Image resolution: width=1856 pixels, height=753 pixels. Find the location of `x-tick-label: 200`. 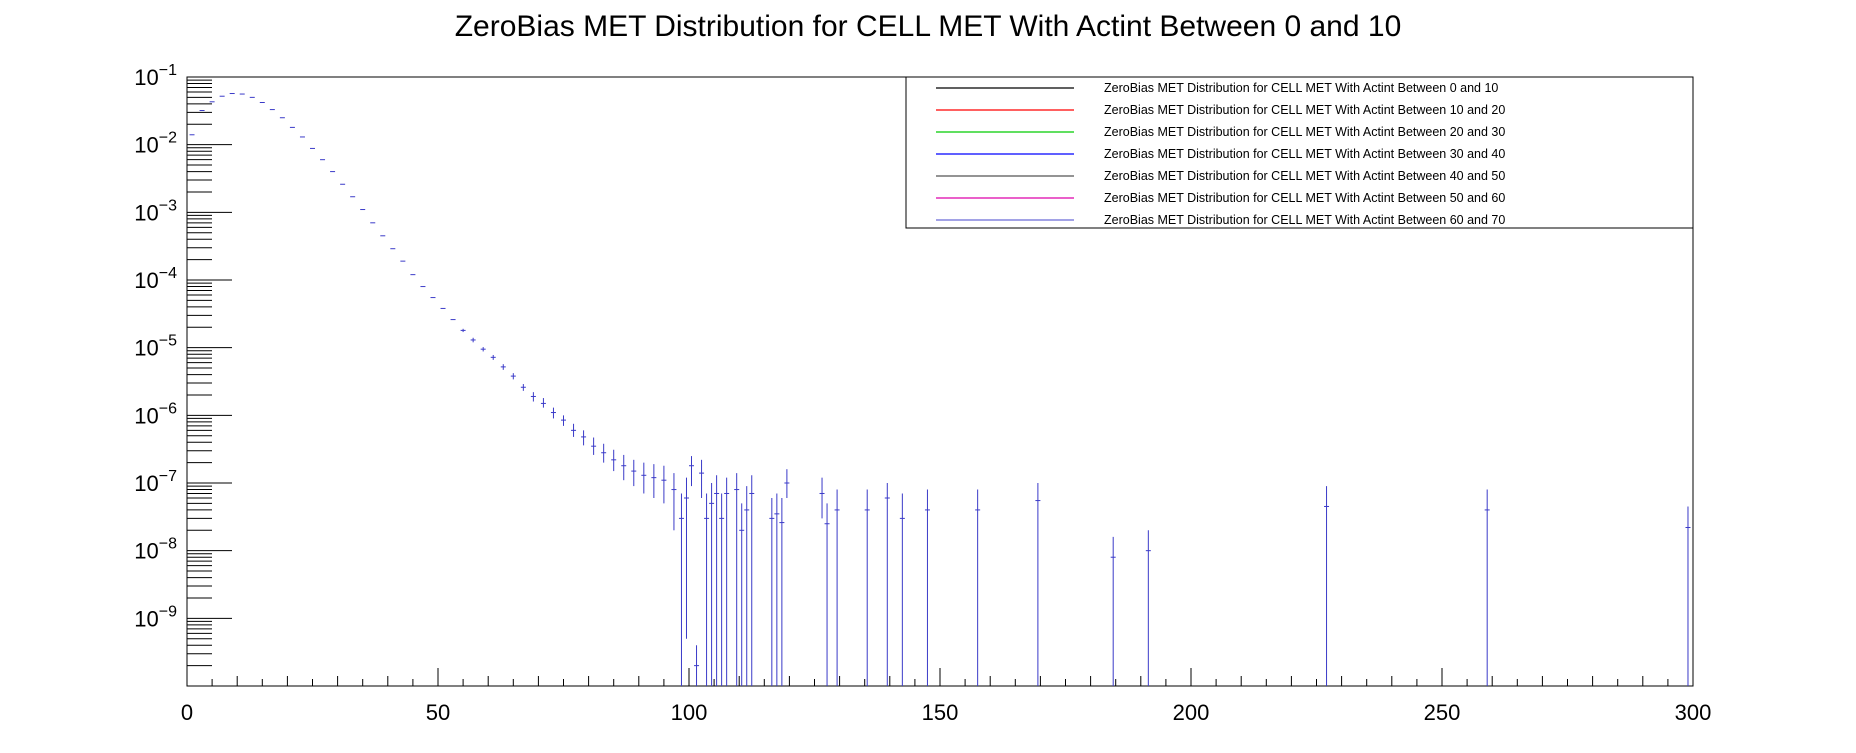

x-tick-label: 200 is located at coordinates (1191, 712).